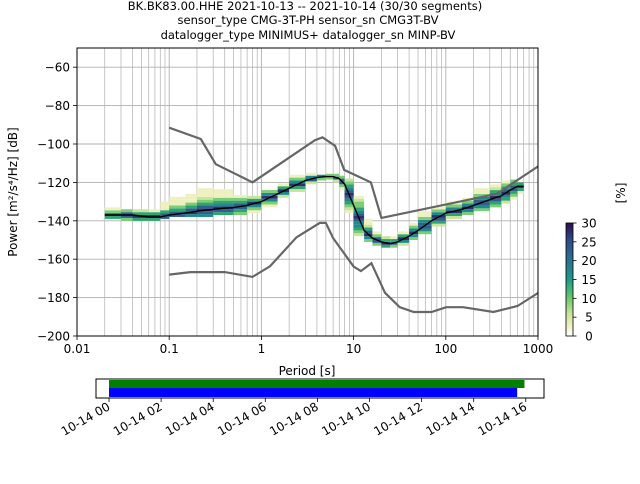  Describe the element at coordinates (445, 349) in the screenshot. I see `x-tick-label: 100` at that location.